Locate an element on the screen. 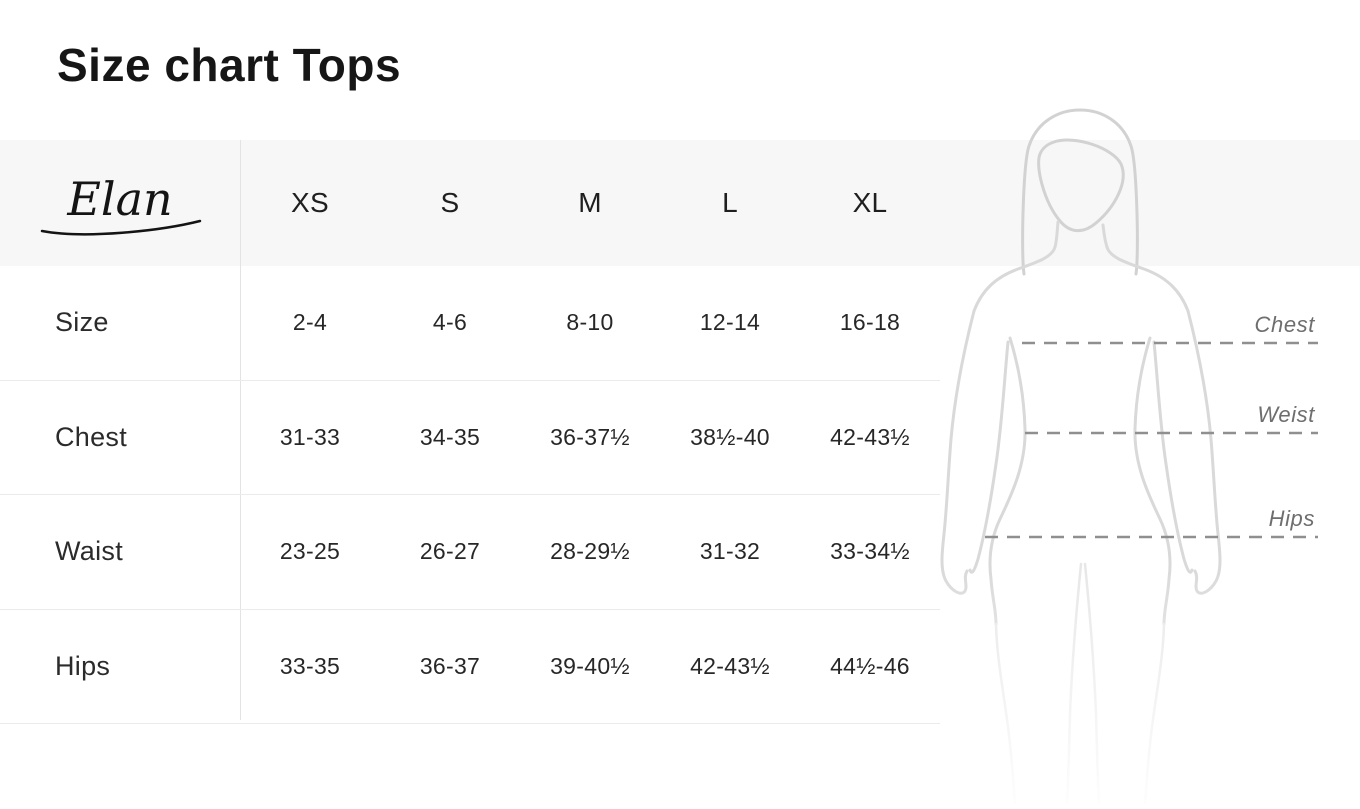 This screenshot has width=1360, height=809. table-row-chest: Chest 31-33 34-35 36-37½ 38½-40 42-43½ is located at coordinates (470, 438).